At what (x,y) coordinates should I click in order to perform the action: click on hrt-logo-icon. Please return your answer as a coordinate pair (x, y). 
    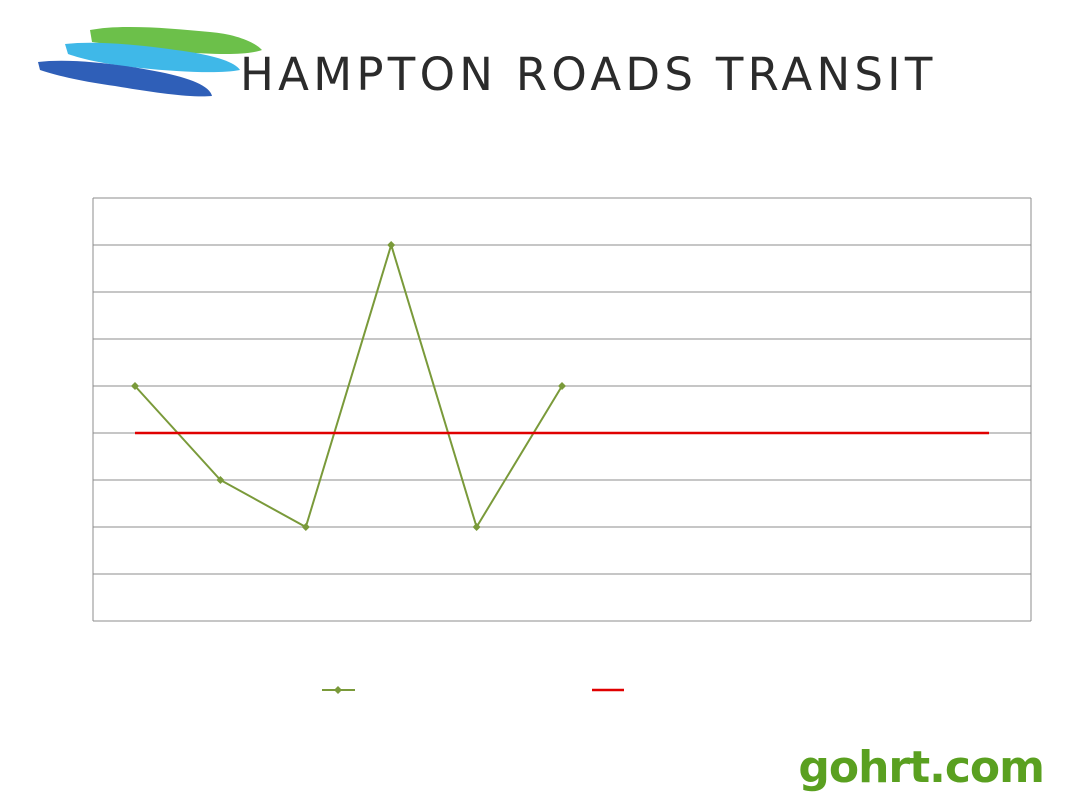
    Looking at the image, I should click on (150, 61).